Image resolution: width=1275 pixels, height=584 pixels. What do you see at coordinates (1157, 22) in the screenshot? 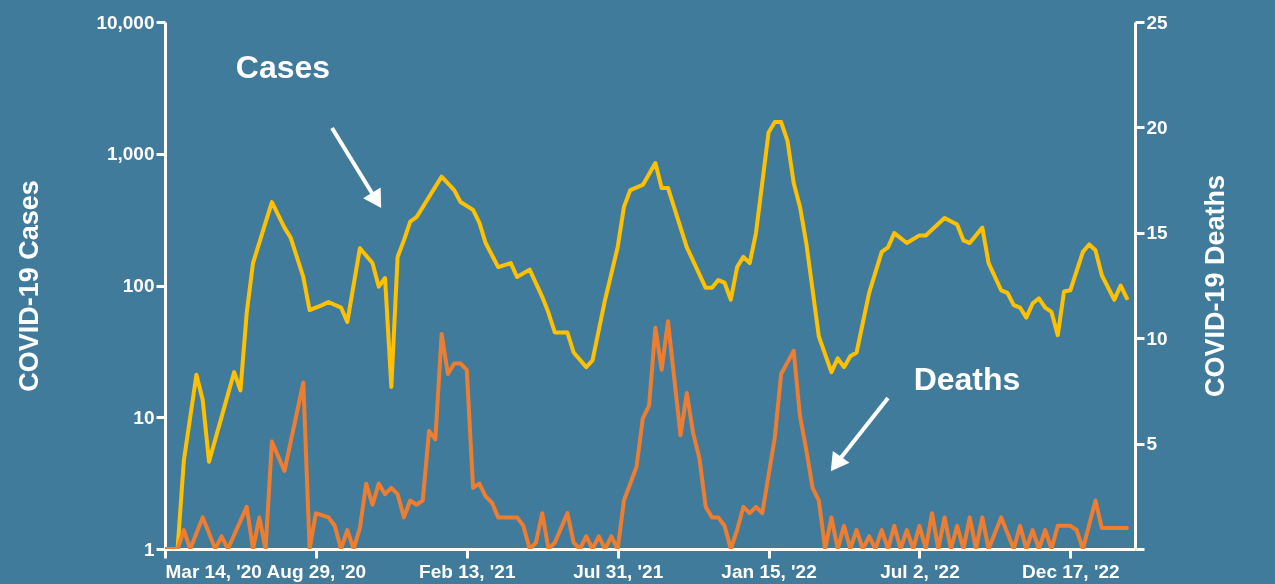
I see `y2-tick-label: 25` at bounding box center [1157, 22].